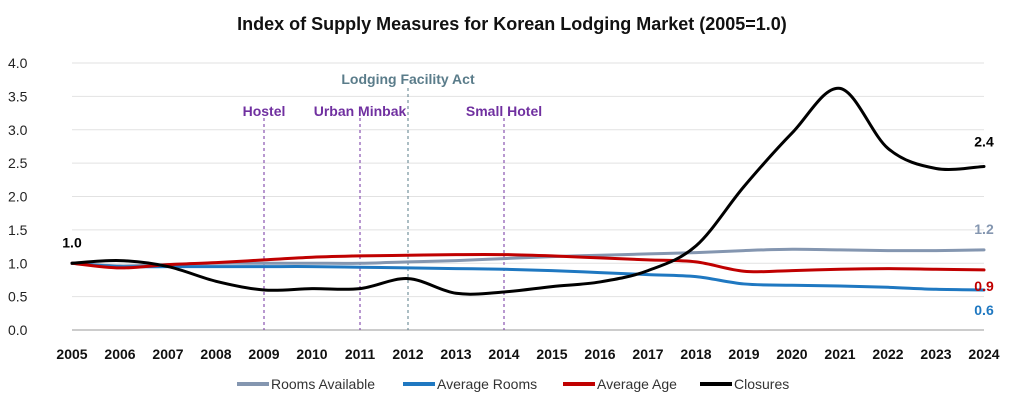 The height and width of the screenshot is (410, 1024). What do you see at coordinates (215, 354) in the screenshot?
I see `x-tick-label: 2008` at bounding box center [215, 354].